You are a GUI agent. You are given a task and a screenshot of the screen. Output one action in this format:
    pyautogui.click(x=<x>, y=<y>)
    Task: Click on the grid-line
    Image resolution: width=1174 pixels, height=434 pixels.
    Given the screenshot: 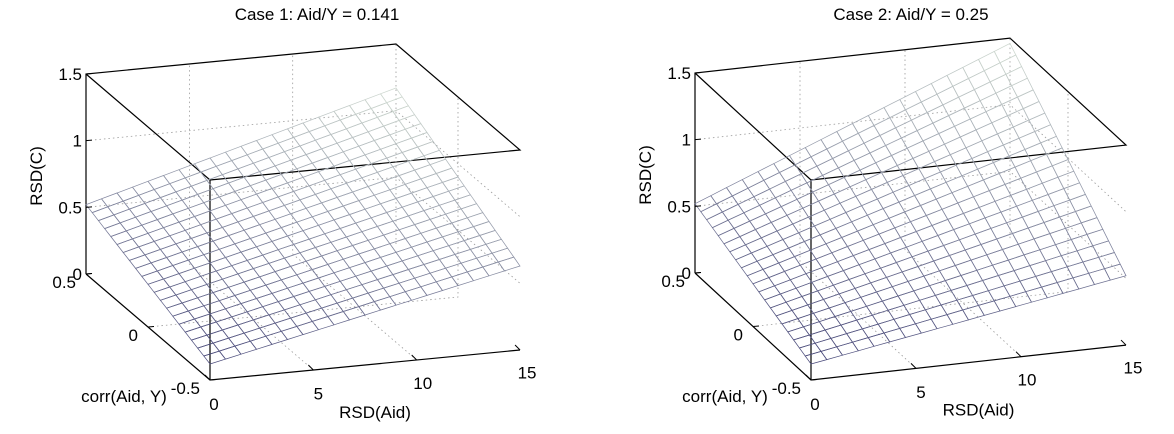 What is the action you would take?
    pyautogui.click(x=910, y=209)
    